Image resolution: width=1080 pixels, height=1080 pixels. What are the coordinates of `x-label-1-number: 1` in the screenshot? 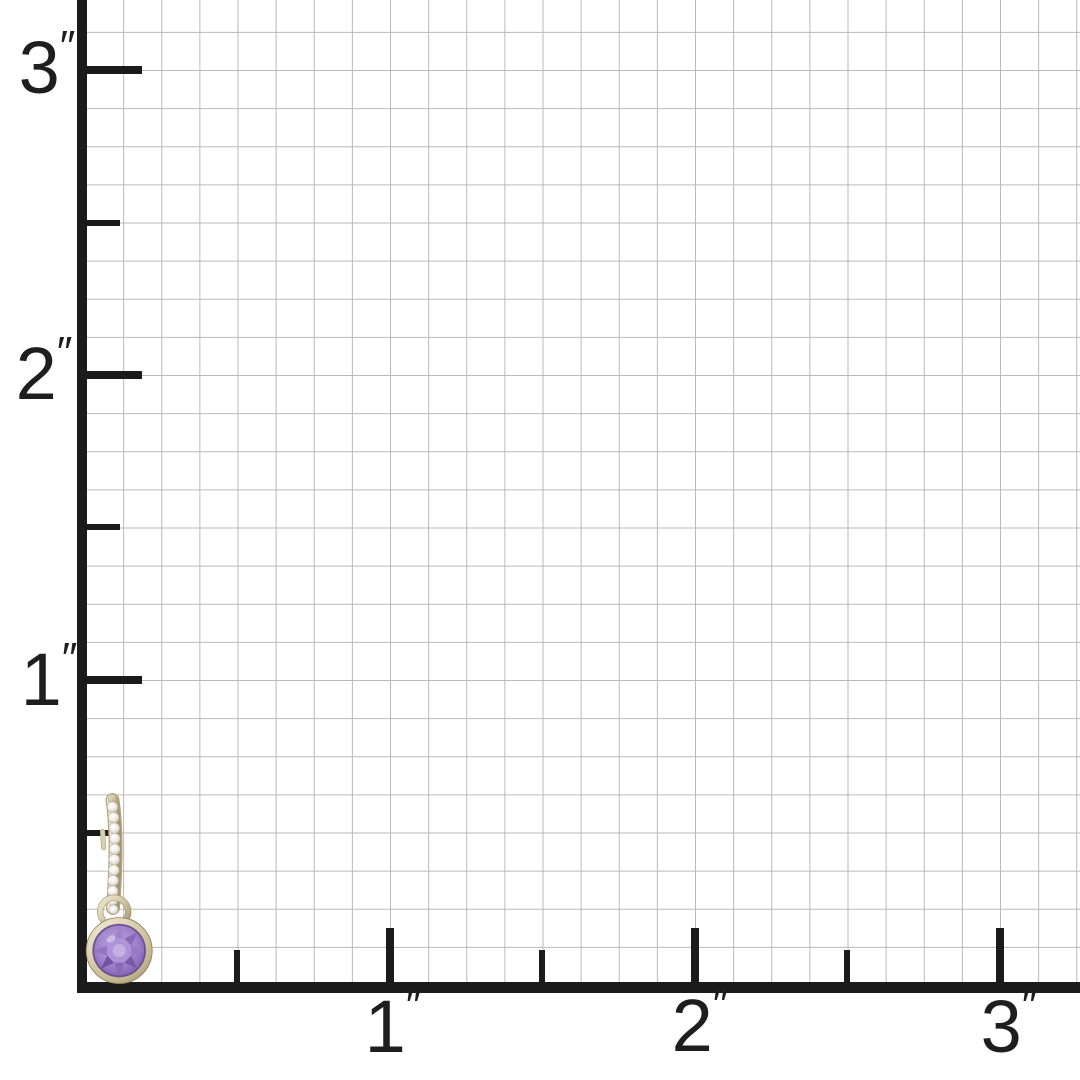 It's located at (385, 1026).